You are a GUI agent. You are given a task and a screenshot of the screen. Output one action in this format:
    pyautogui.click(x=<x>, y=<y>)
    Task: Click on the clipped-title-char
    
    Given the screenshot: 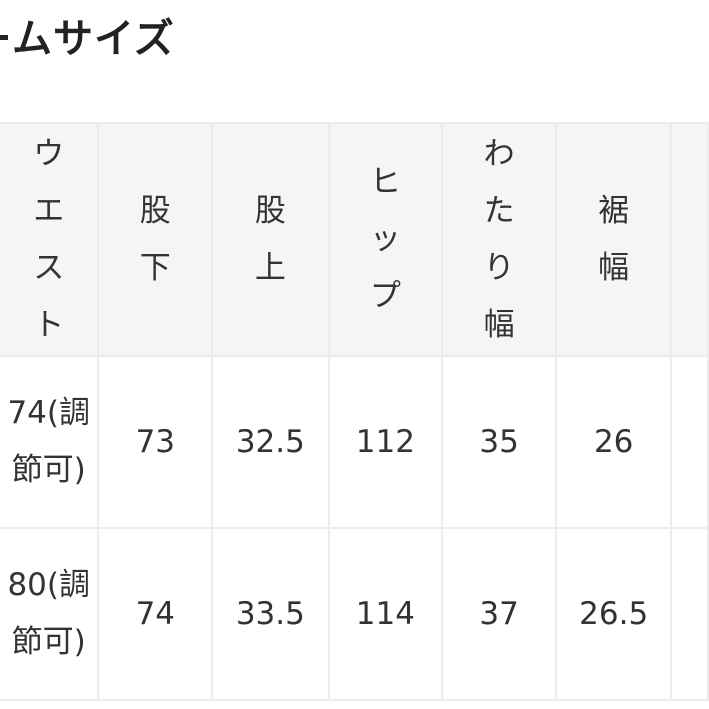 What is the action you would take?
    pyautogui.click(x=4, y=37)
    